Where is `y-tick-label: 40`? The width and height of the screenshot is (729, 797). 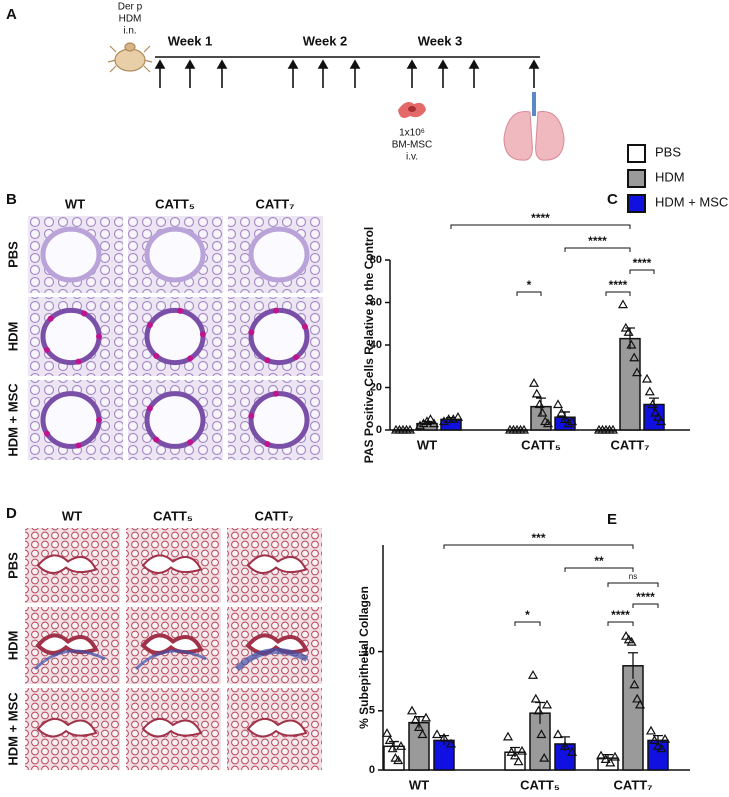
y-tick-label: 40 is located at coordinates (376, 345).